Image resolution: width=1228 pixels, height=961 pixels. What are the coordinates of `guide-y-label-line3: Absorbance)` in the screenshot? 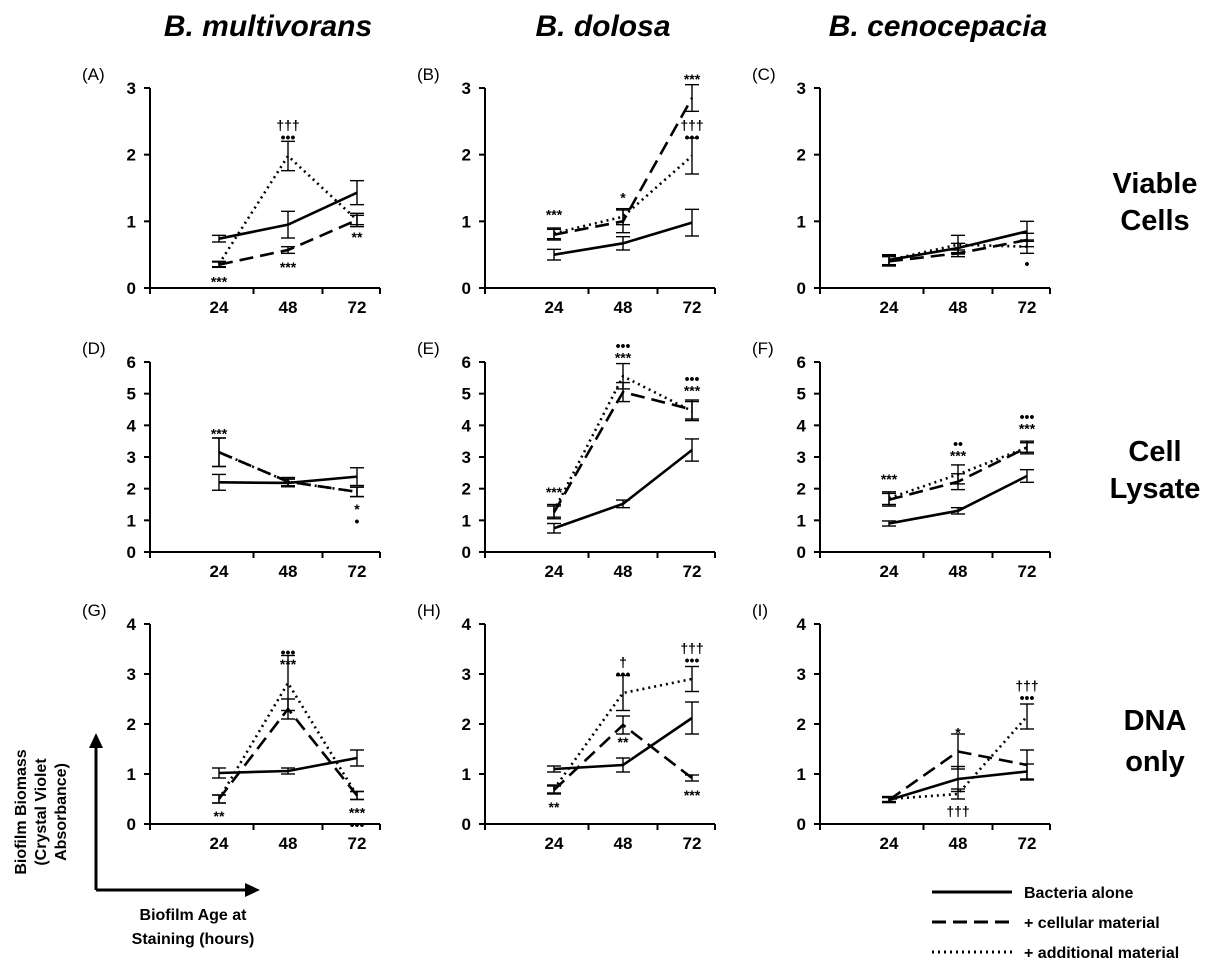 It's located at (61, 812).